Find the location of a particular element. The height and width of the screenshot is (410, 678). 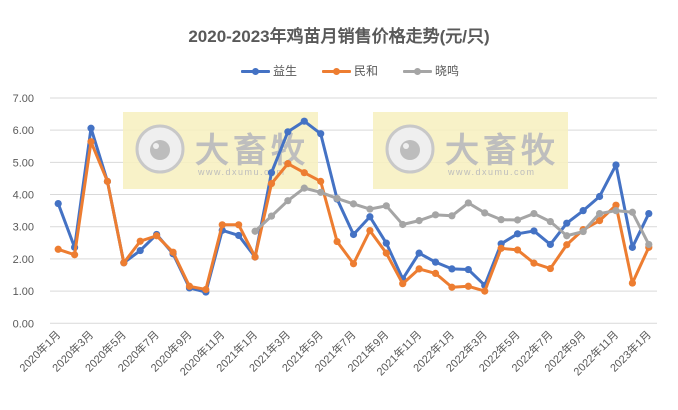

chart-legend: 益生 民和 晓鸣 is located at coordinates (339, 72).